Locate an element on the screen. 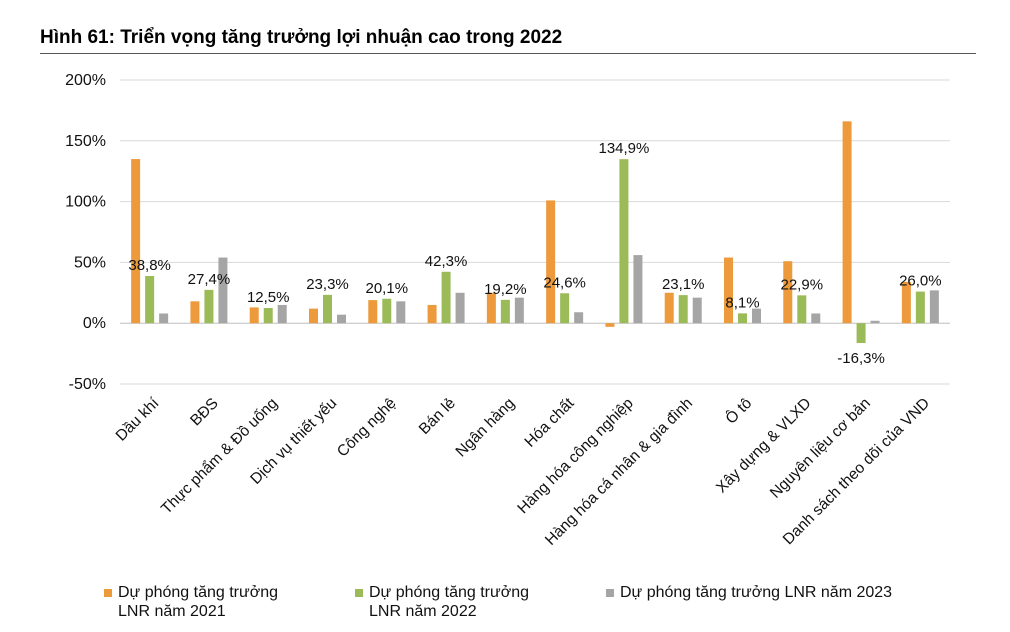 This screenshot has width=1010, height=632. data-label: 134,9% is located at coordinates (623, 148).